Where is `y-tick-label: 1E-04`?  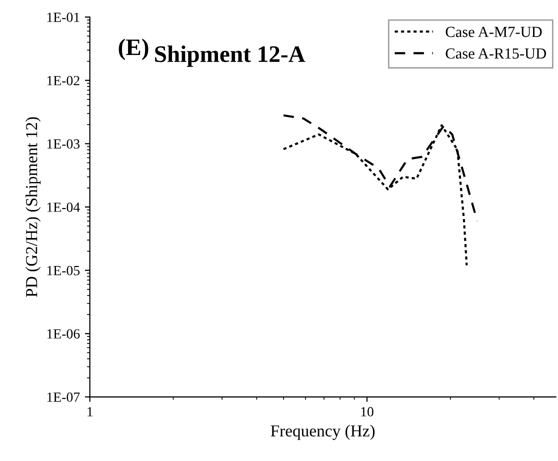
y-tick-label: 1E-04 is located at coordinates (63, 207).